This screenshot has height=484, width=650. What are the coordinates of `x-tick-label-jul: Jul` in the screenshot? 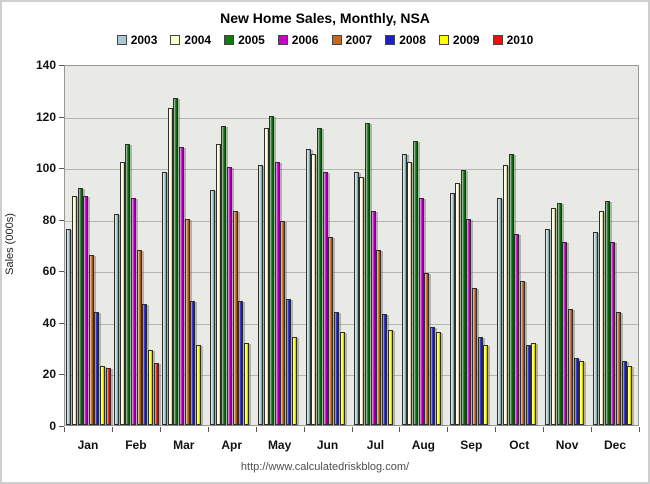 It's located at (375, 445).